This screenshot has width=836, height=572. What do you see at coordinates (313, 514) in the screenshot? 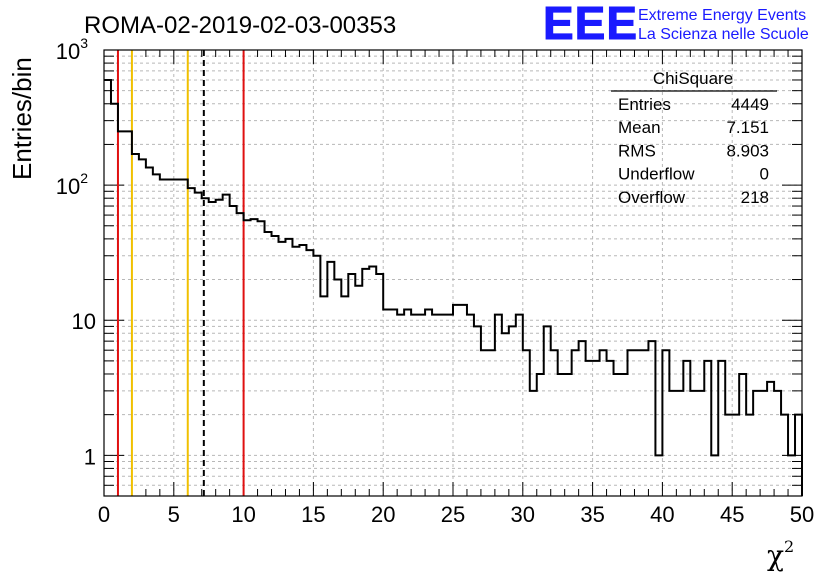
I see `x-tick-label: 15` at bounding box center [313, 514].